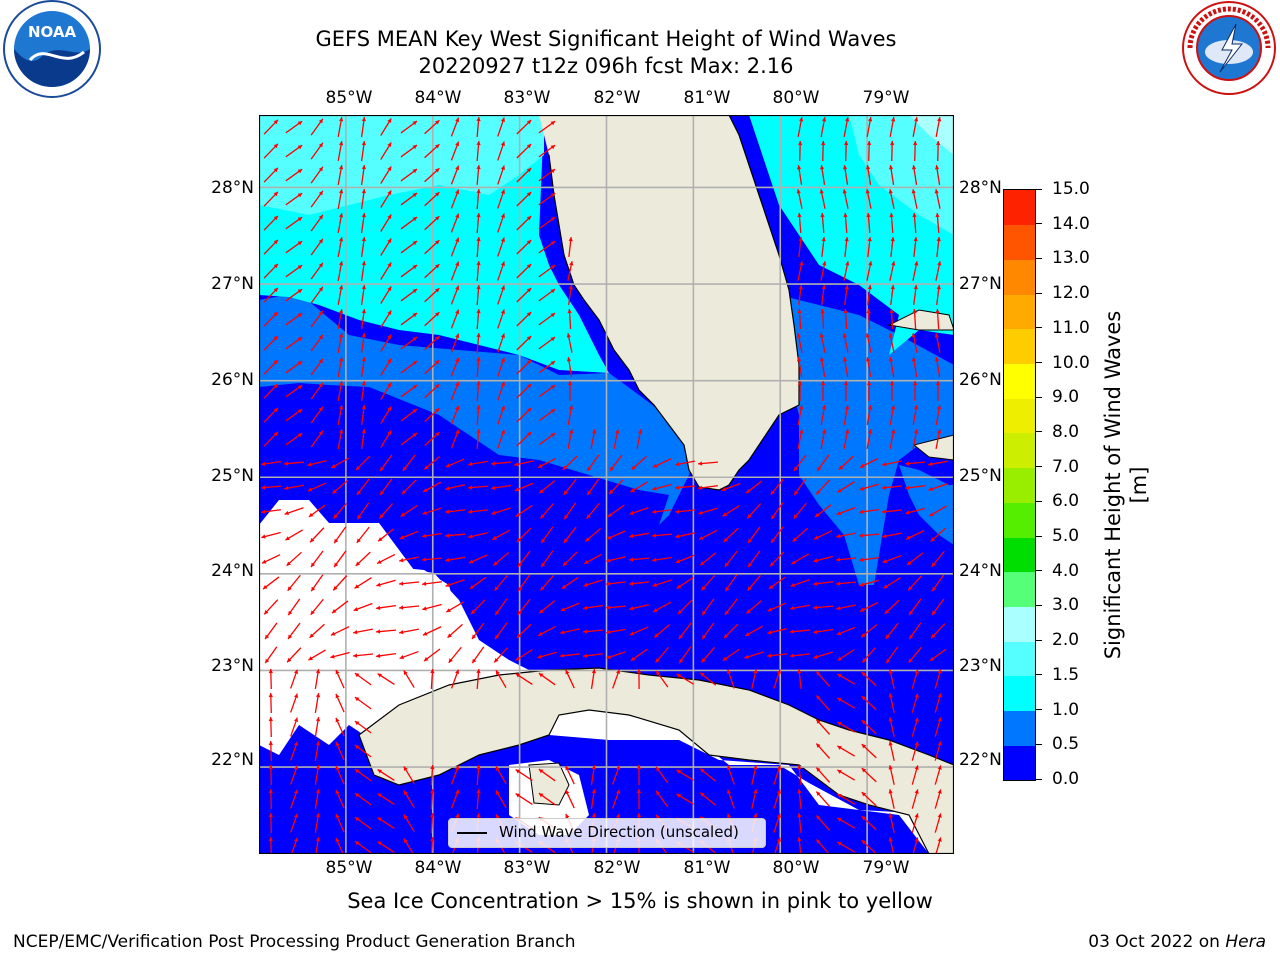 The width and height of the screenshot is (1280, 960). I want to click on lon-label-top: 80°W, so click(796, 98).